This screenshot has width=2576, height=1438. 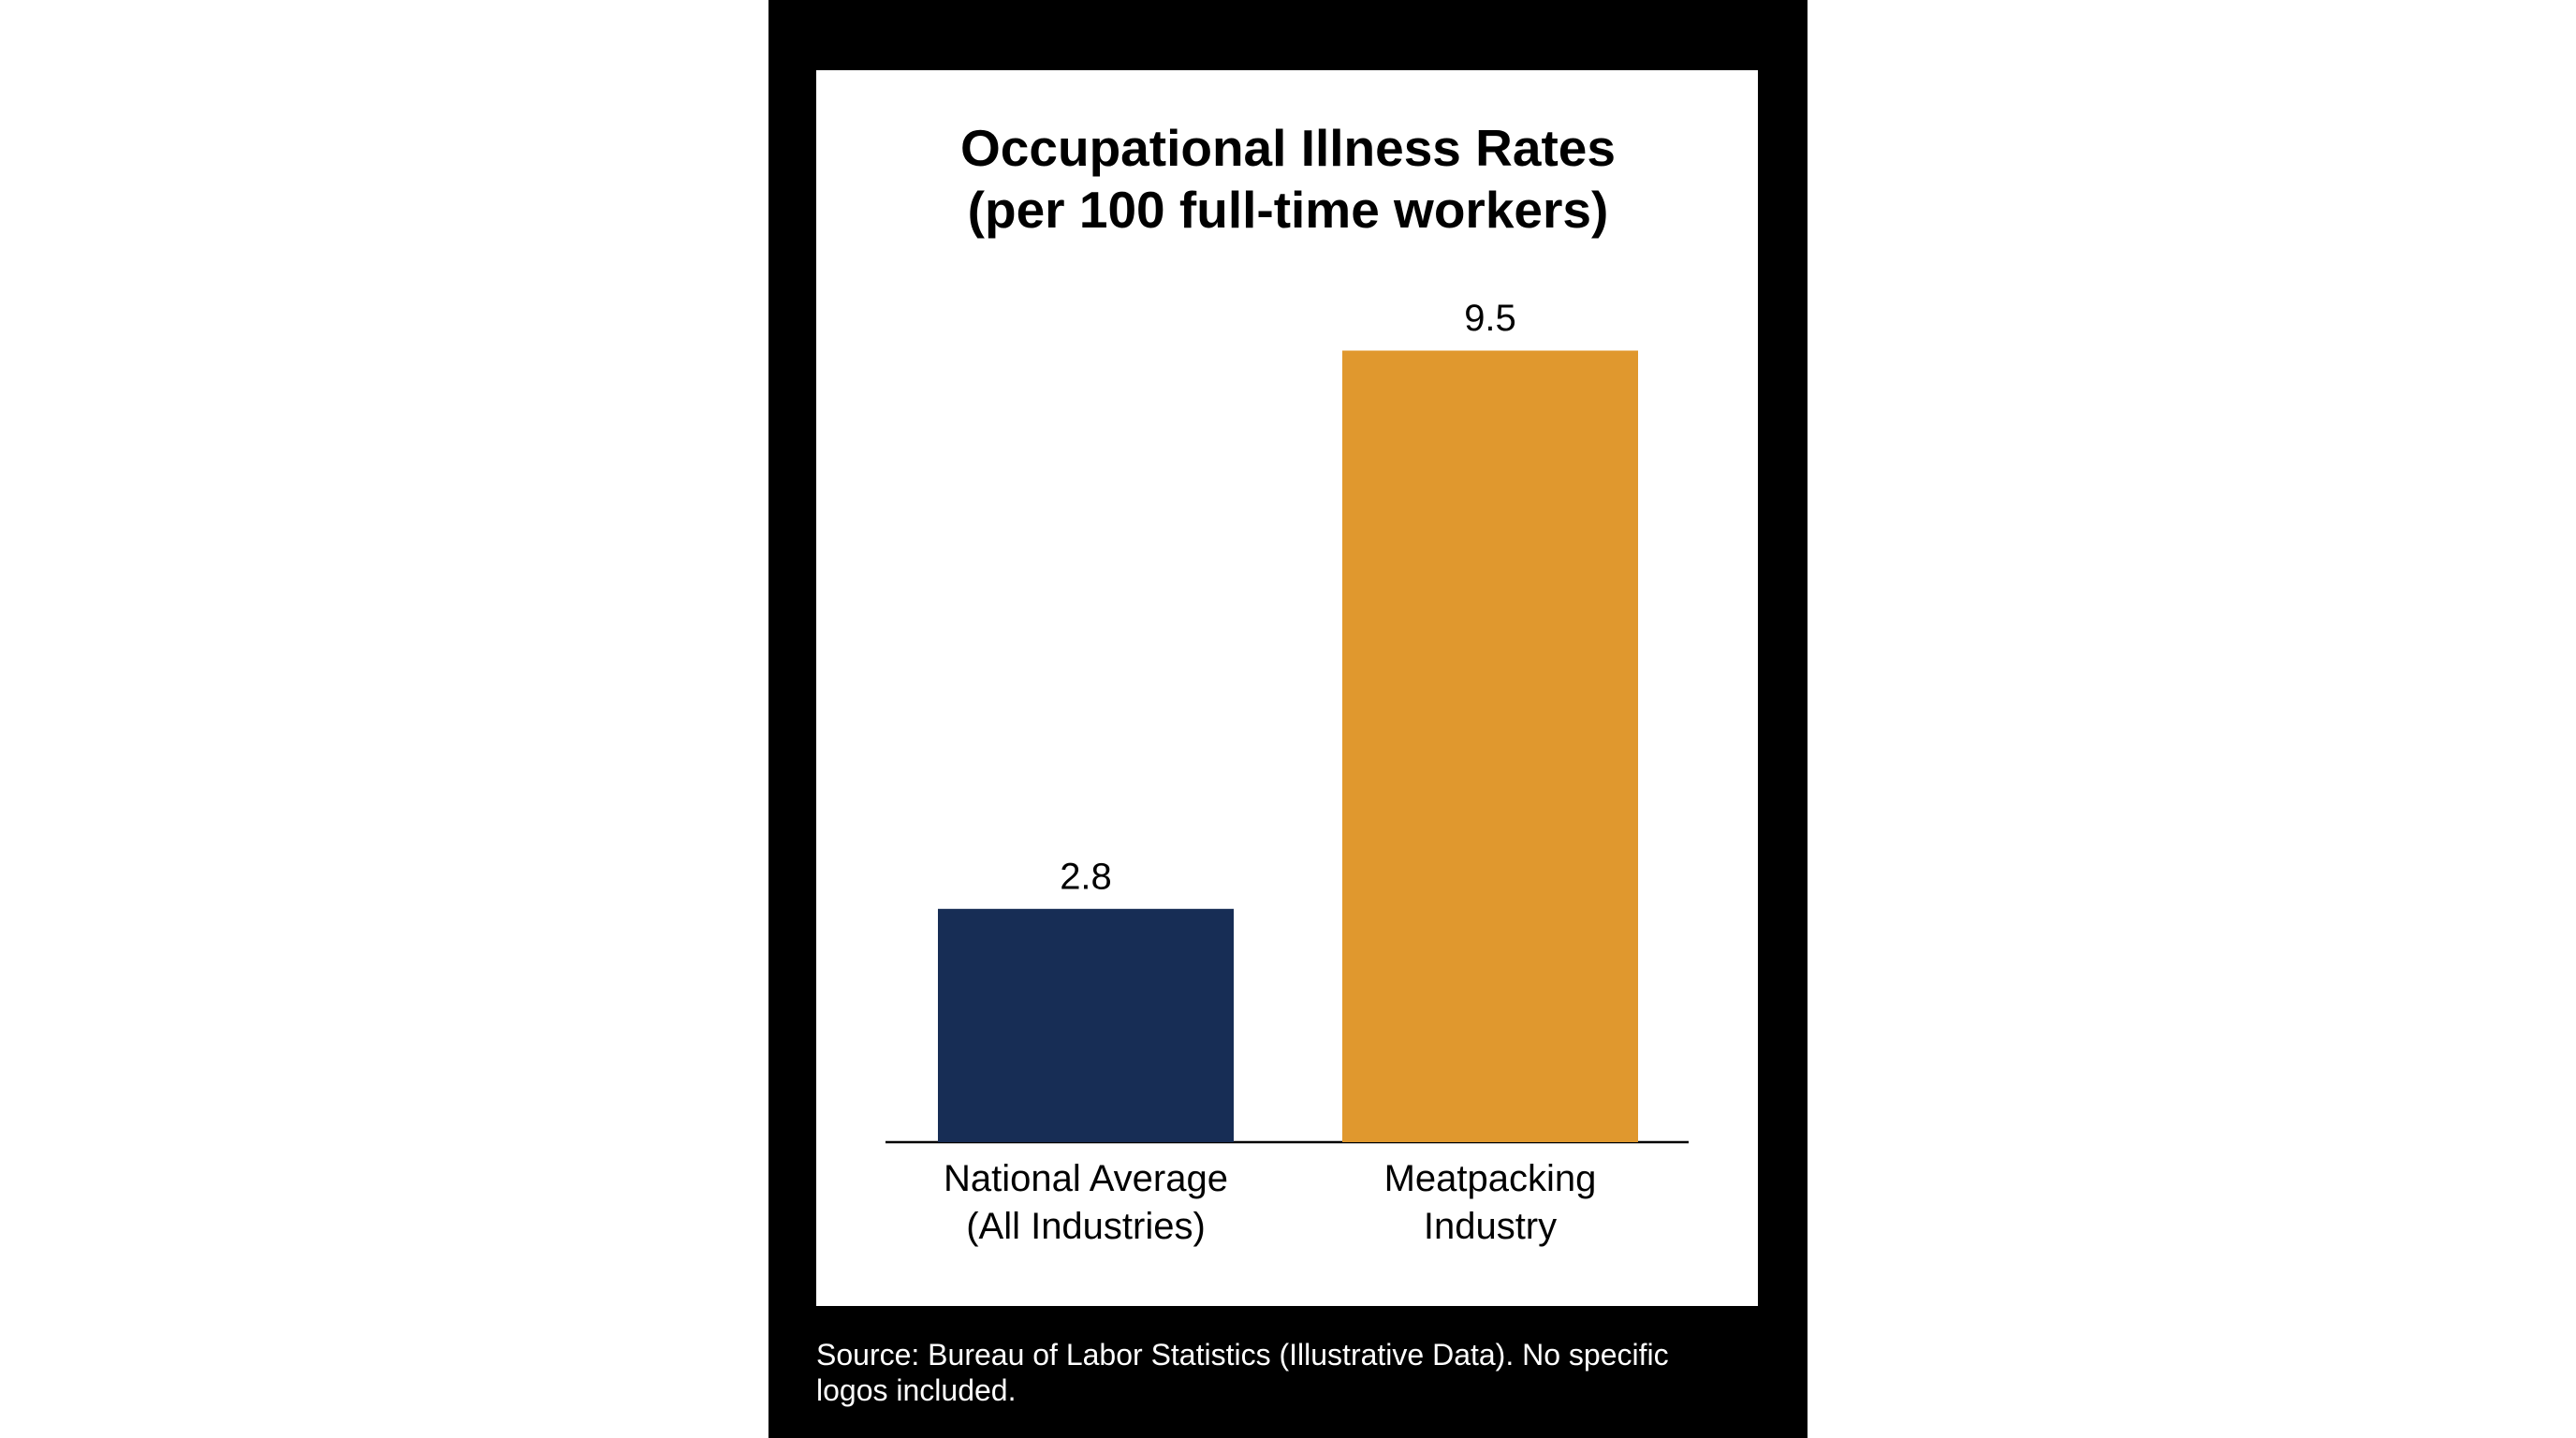 I want to click on value-label: 9.5, so click(x=1490, y=318).